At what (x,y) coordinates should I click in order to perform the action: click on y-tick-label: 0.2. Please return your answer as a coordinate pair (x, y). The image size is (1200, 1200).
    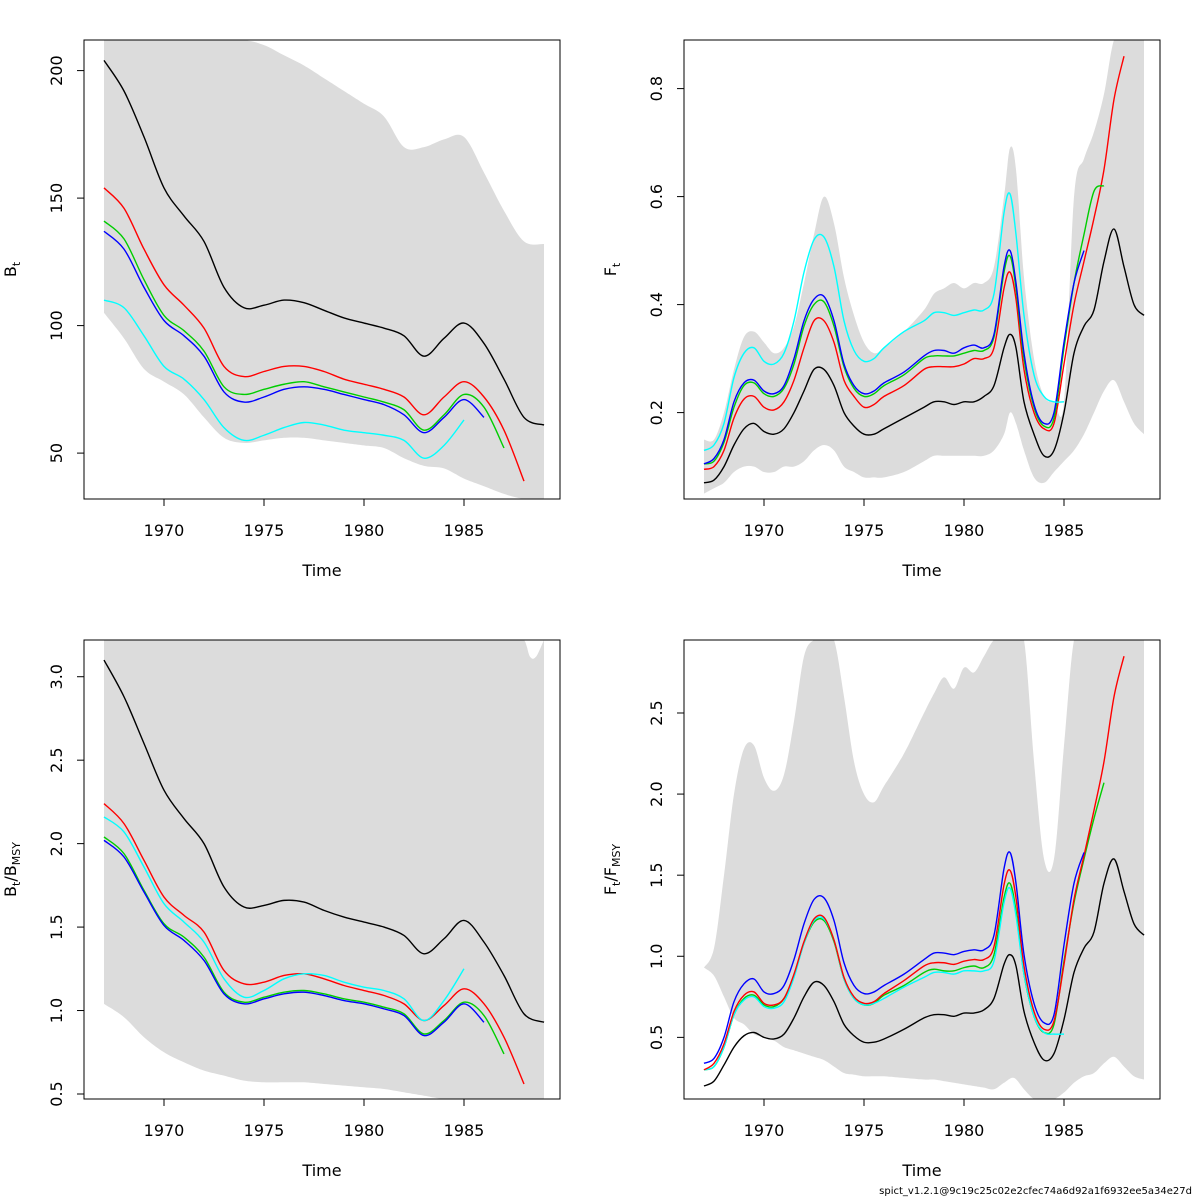
    Looking at the image, I should click on (656, 412).